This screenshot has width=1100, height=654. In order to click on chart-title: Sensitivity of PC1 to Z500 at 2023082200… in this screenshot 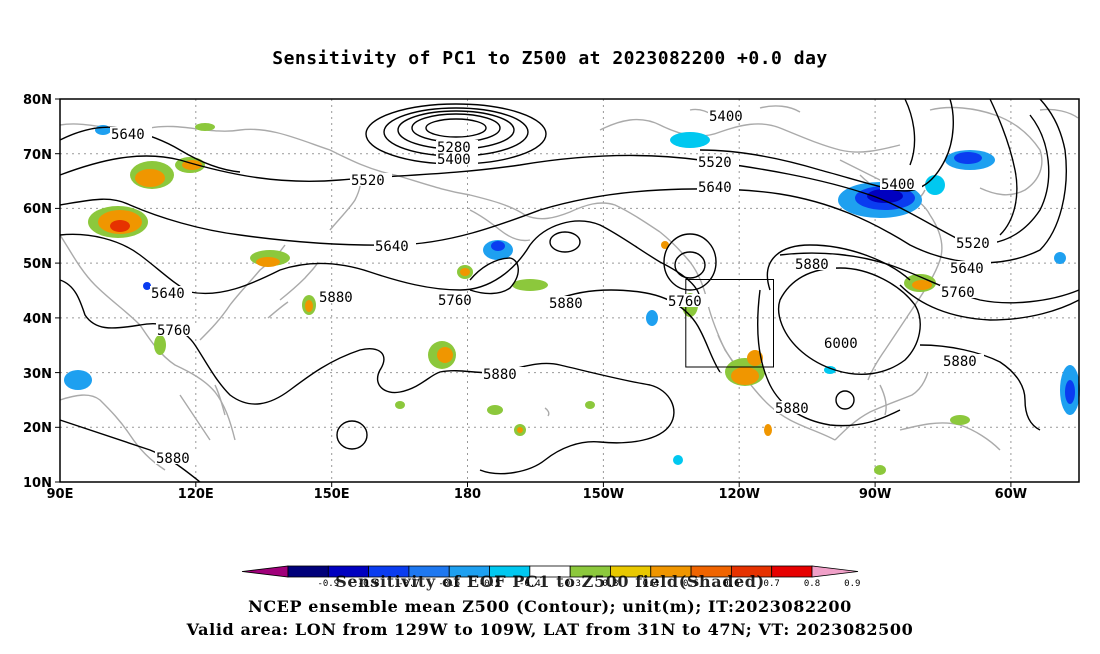, I will do `click(550, 58)`.